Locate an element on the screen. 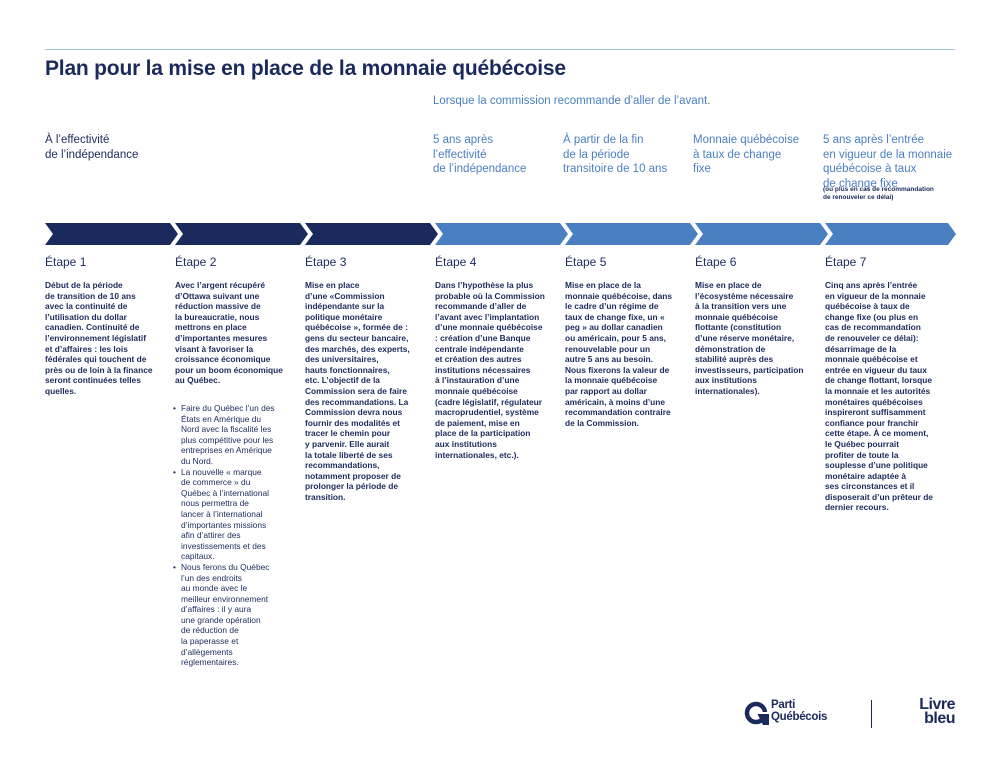  pq-logo-icon is located at coordinates (756, 713).